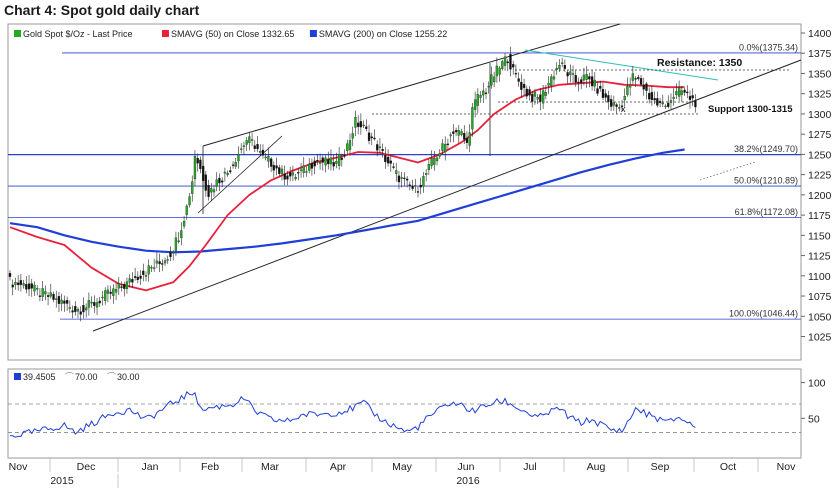  Describe the element at coordinates (411, 85) in the screenshot. I see `upper-channel-line` at that location.